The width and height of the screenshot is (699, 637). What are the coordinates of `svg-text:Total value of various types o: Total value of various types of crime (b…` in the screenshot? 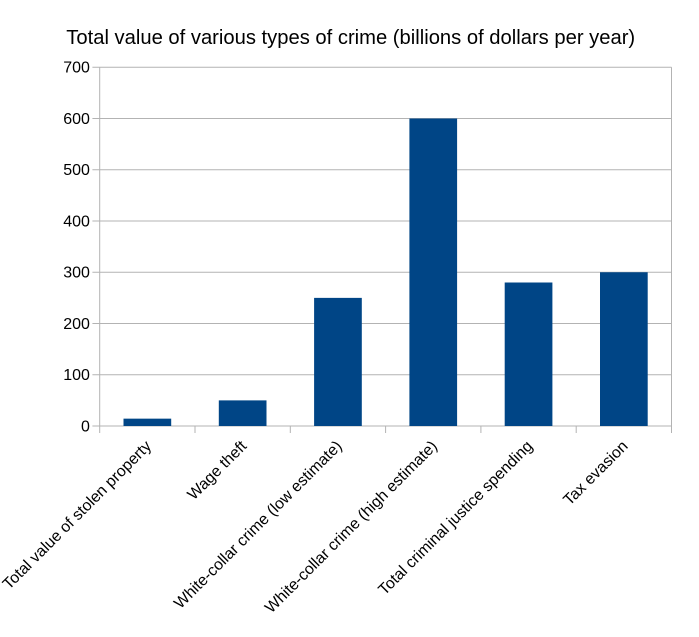 It's located at (350, 38).